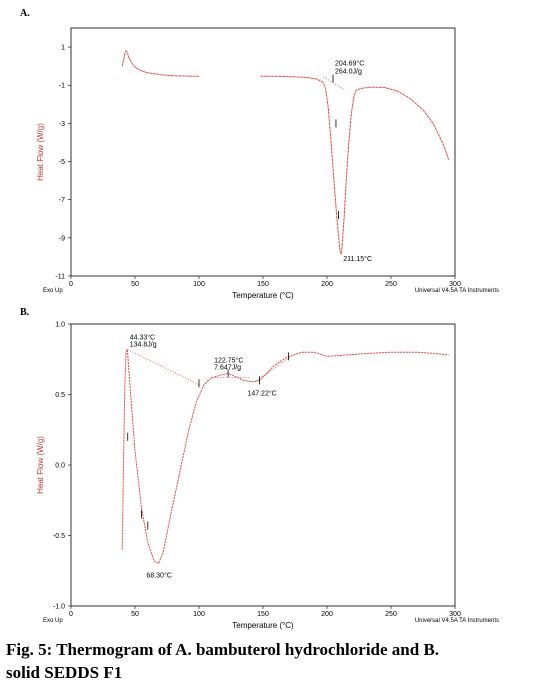 This screenshot has width=541, height=691. Describe the element at coordinates (357, 259) in the screenshot. I see `peak-annotation: 211.15°C` at that location.